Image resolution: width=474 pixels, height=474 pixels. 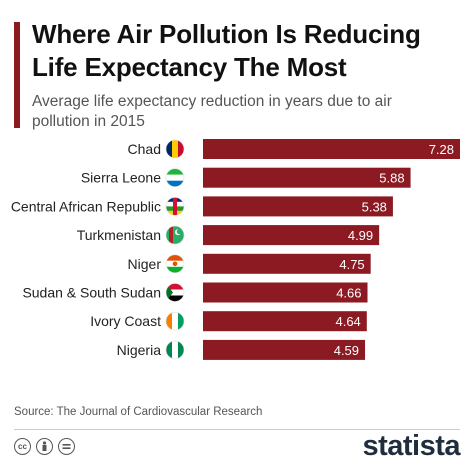 I want to click on bar-value-label: 4.75, so click(x=351, y=264).